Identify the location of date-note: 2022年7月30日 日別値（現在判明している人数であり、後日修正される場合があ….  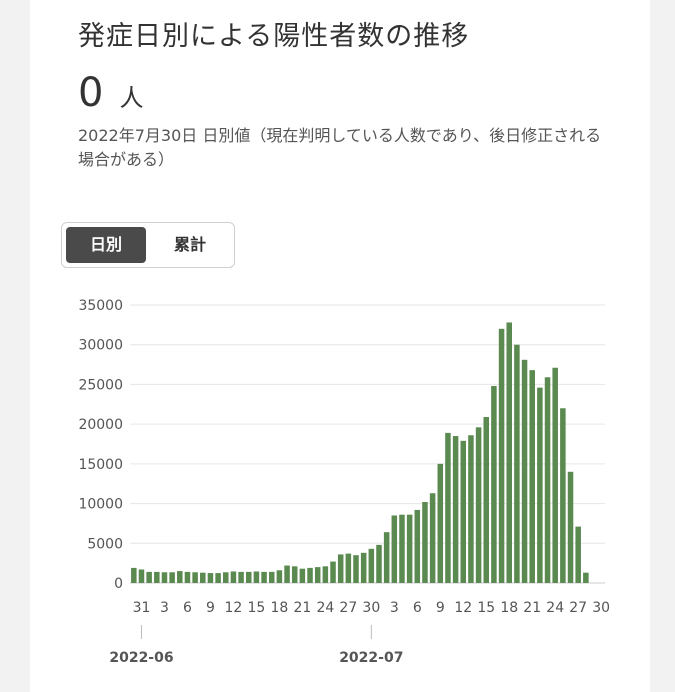
(340, 147).